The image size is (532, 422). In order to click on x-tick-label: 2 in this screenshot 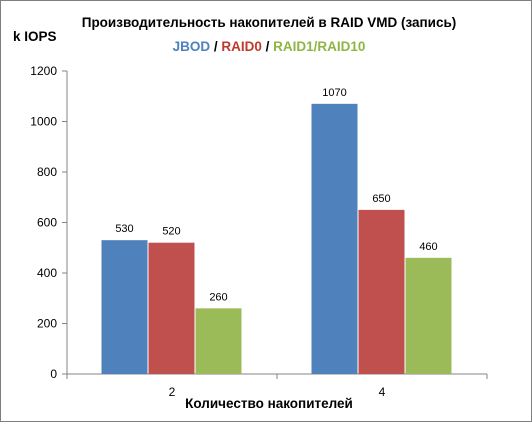, I will do `click(172, 392)`.